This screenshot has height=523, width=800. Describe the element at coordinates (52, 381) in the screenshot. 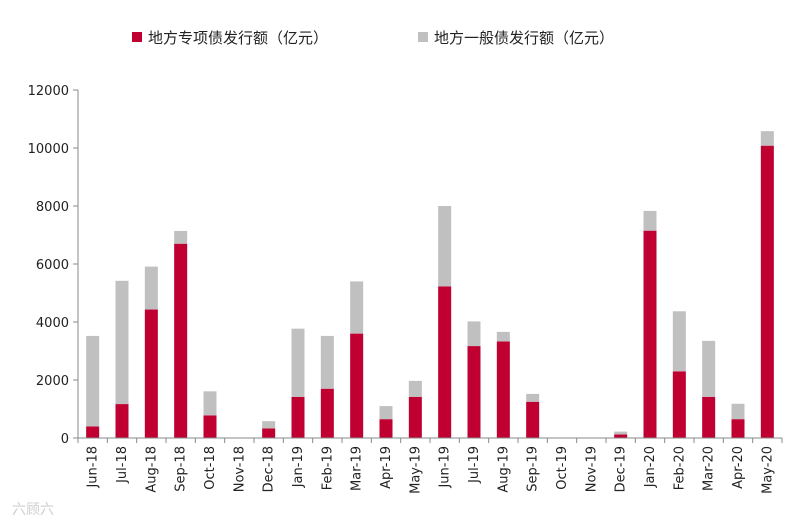

I see `y-tick-label: 2000` at that location.